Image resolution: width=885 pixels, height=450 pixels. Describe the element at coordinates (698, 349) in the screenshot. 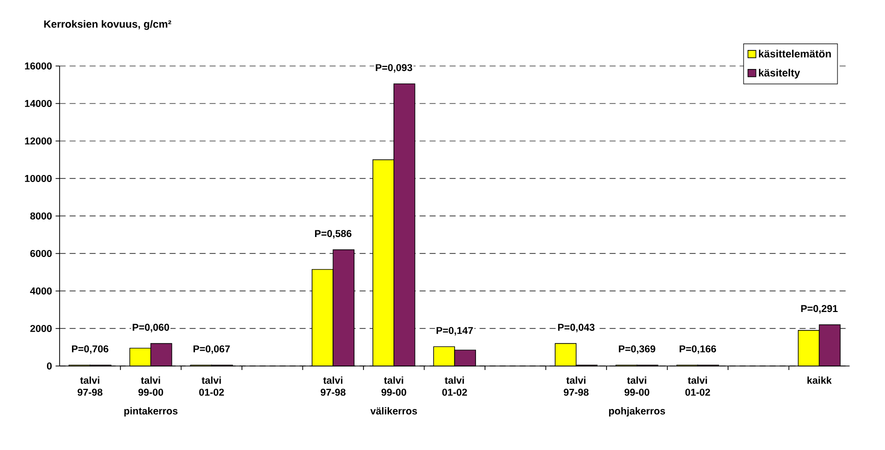

I see `annotation: P=0,166` at that location.